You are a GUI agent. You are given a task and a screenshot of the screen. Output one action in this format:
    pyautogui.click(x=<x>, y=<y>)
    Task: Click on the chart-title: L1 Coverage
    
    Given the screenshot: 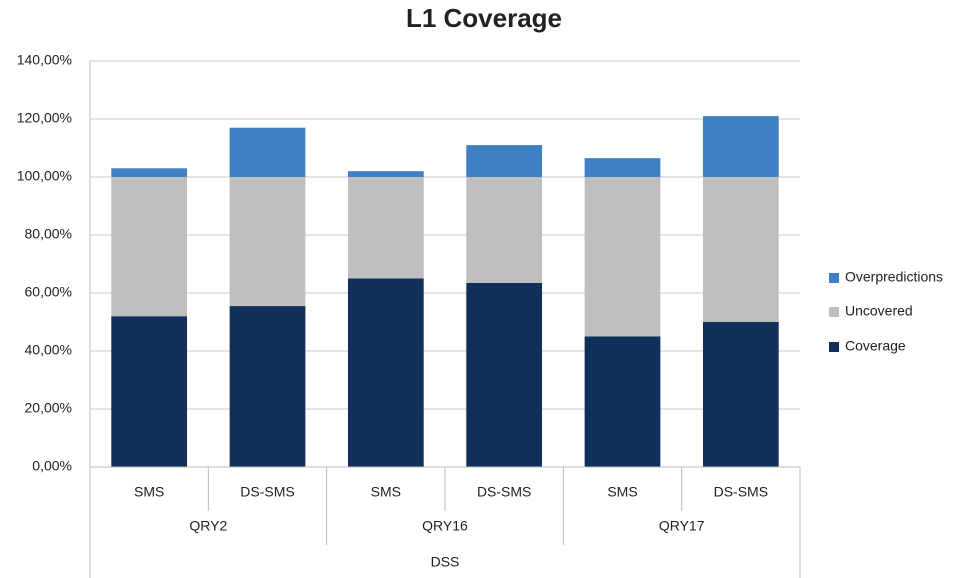 What is the action you would take?
    pyautogui.click(x=484, y=18)
    